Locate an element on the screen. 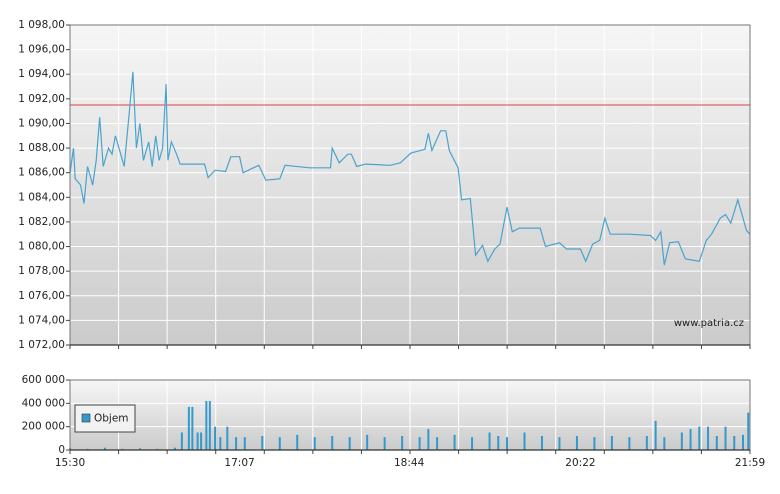  y-tick-label: 1 096,00 is located at coordinates (41, 50).